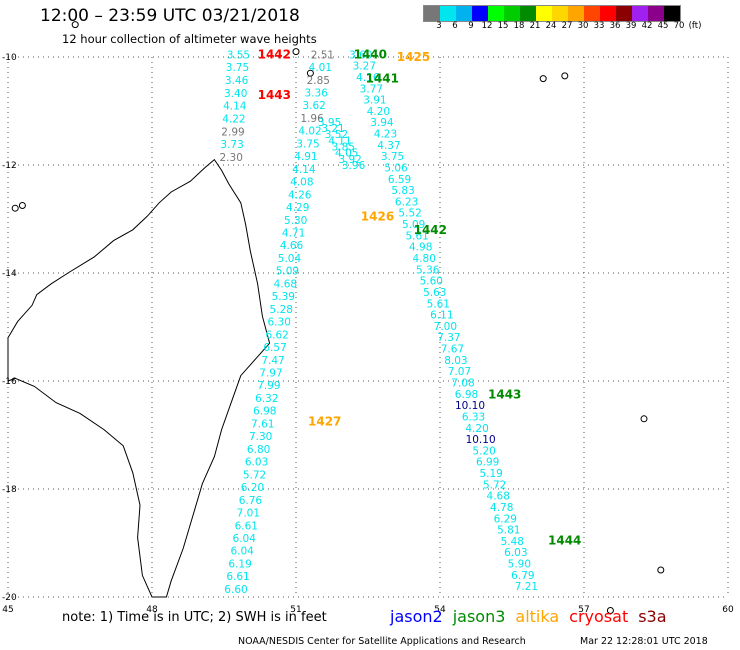 This screenshot has width=740, height=650. What do you see at coordinates (459, 372) in the screenshot?
I see `wave-height-value: 7.07` at bounding box center [459, 372].